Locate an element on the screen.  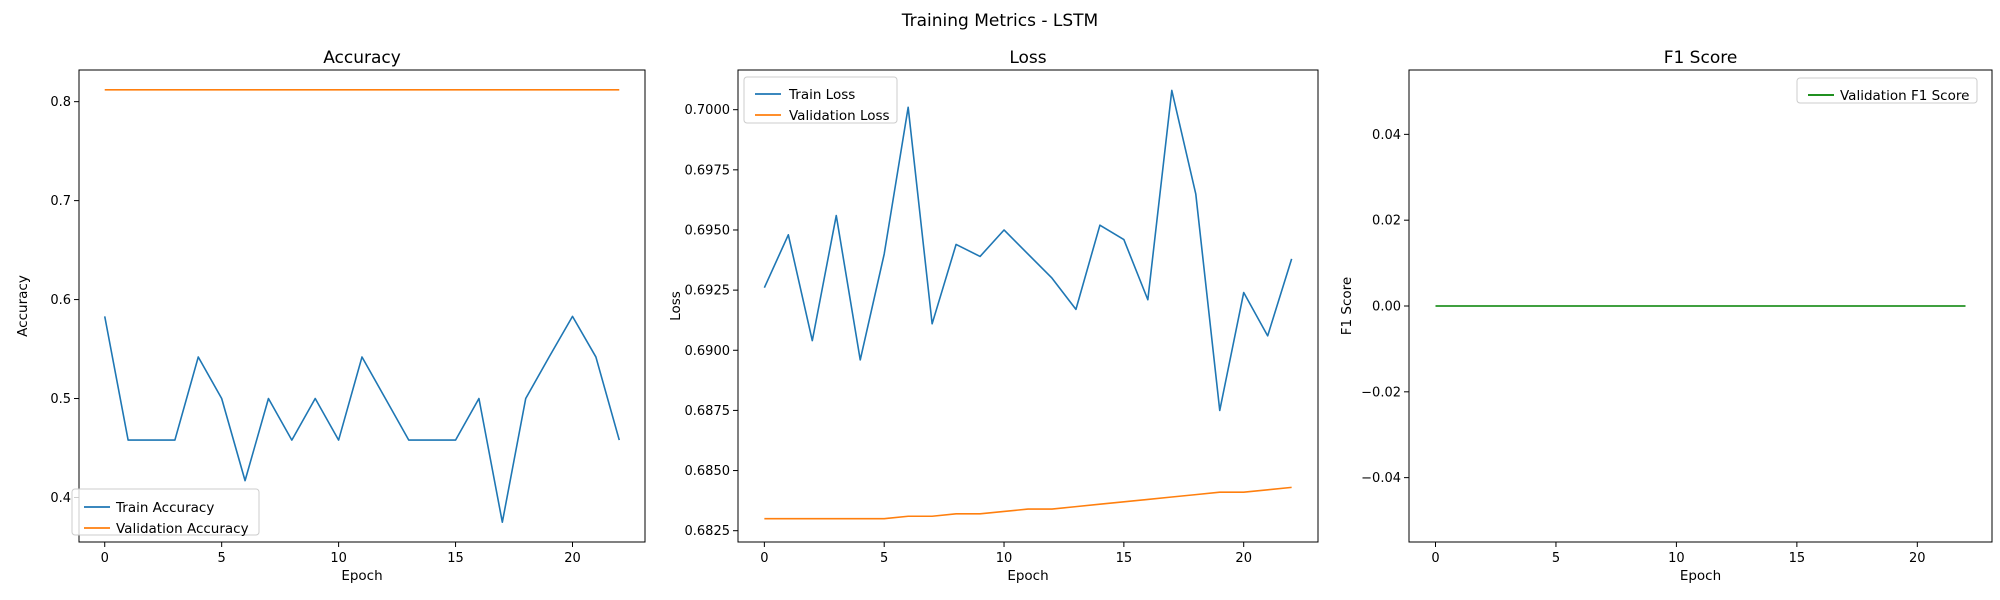
y-tick-label: 0.6875 is located at coordinates (708, 411).